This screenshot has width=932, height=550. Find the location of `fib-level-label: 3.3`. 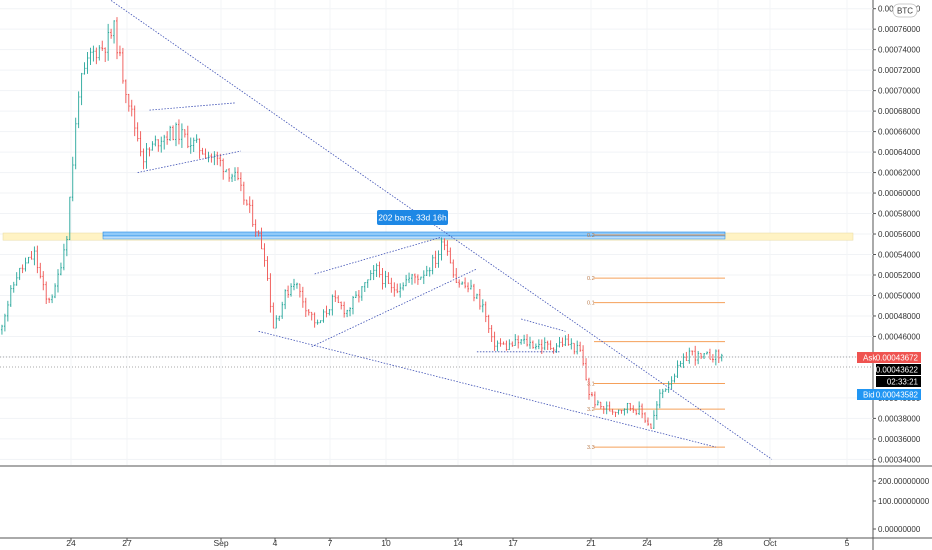

fib-level-label: 3.3 is located at coordinates (591, 448).